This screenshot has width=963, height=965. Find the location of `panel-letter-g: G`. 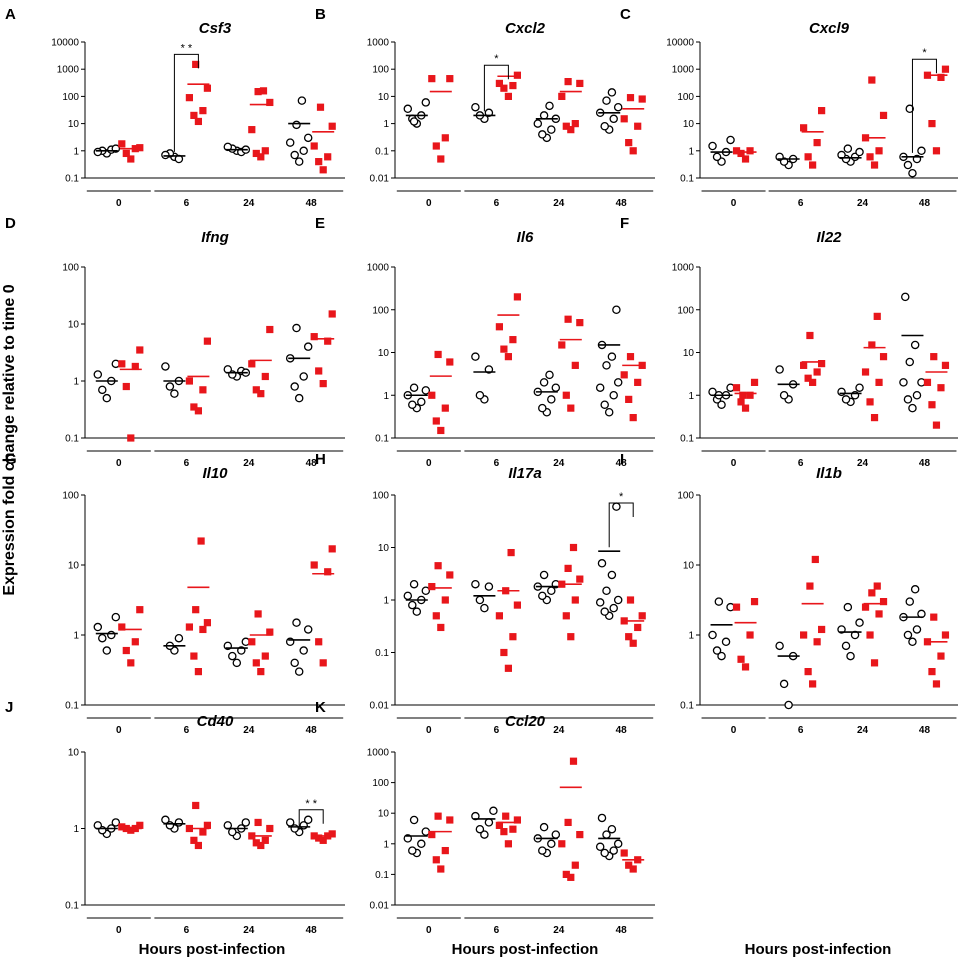

panel-letter-g: G is located at coordinates (11, 459).